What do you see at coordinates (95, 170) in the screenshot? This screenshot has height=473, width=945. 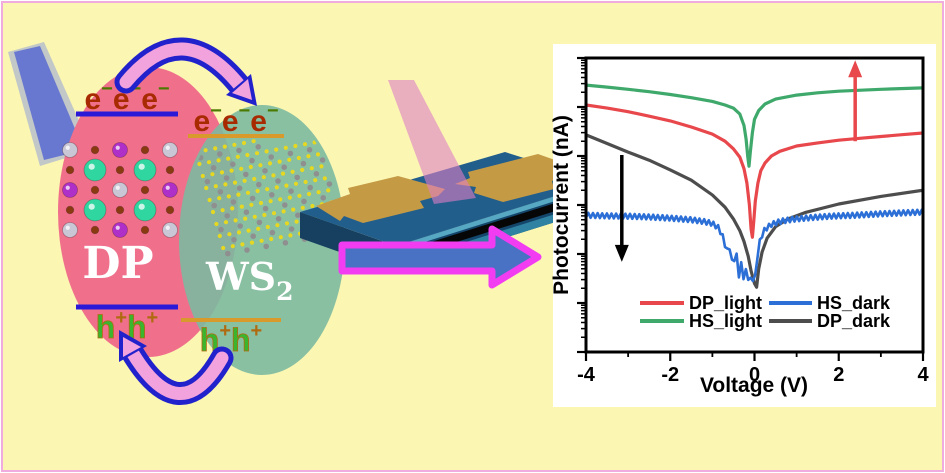 I see `atom-M` at bounding box center [95, 170].